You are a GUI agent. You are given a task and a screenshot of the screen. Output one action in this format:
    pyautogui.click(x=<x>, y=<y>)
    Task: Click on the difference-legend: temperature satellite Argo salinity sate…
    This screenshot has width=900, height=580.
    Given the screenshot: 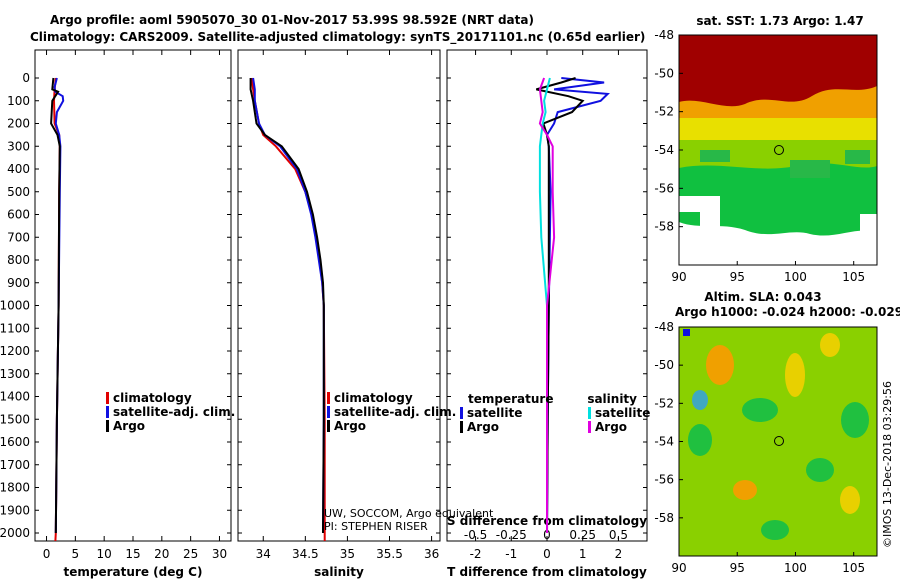 What is the action you would take?
    pyautogui.click(x=555, y=413)
    